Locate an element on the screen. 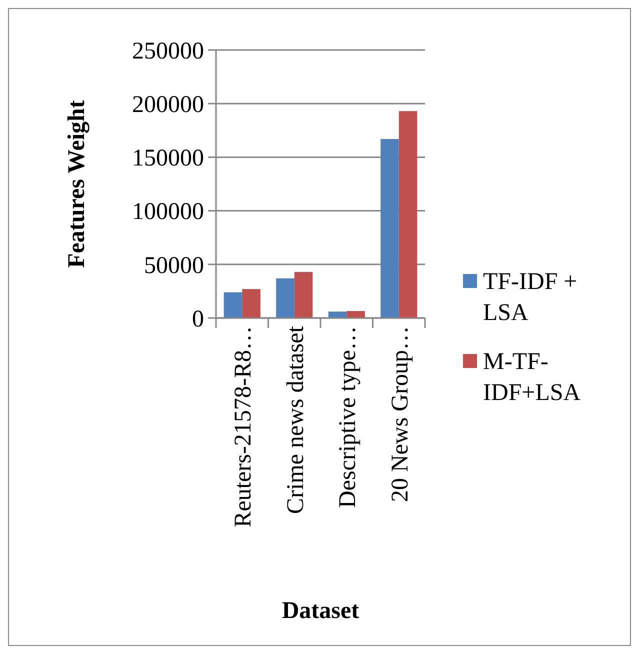 This screenshot has width=639, height=654. legend-label: TF-IDF + LSA is located at coordinates (530, 297).